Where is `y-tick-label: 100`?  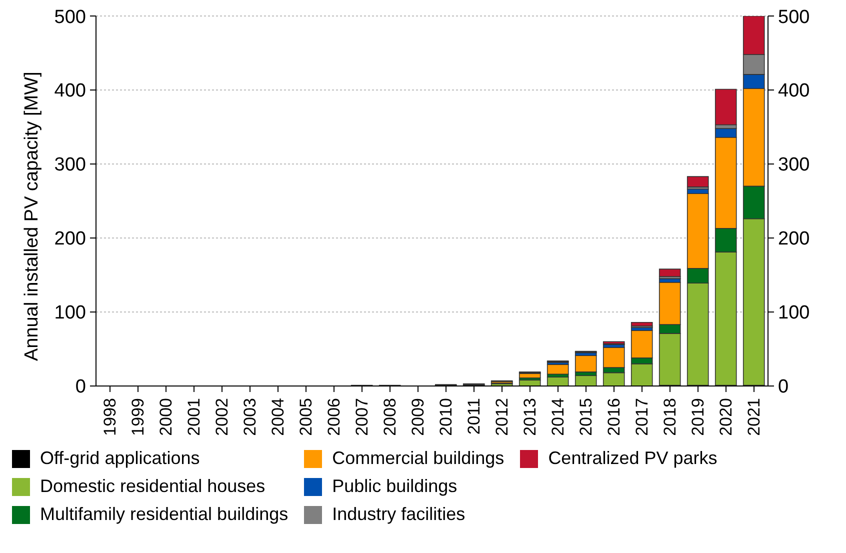 y-tick-label: 100 is located at coordinates (70, 313).